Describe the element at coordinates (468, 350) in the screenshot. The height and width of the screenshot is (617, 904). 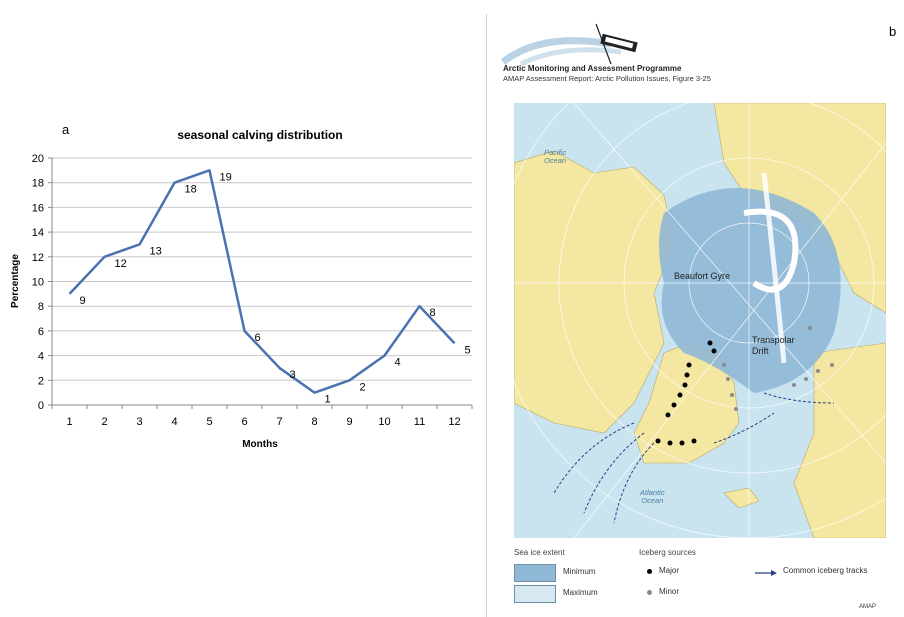
I see `data-label: 5` at that location.